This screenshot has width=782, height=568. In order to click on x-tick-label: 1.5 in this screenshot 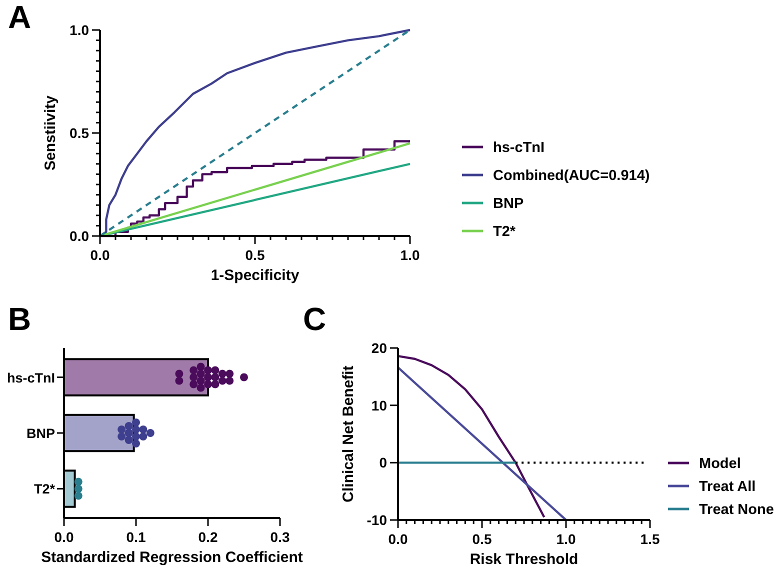, I will do `click(650, 539)`.